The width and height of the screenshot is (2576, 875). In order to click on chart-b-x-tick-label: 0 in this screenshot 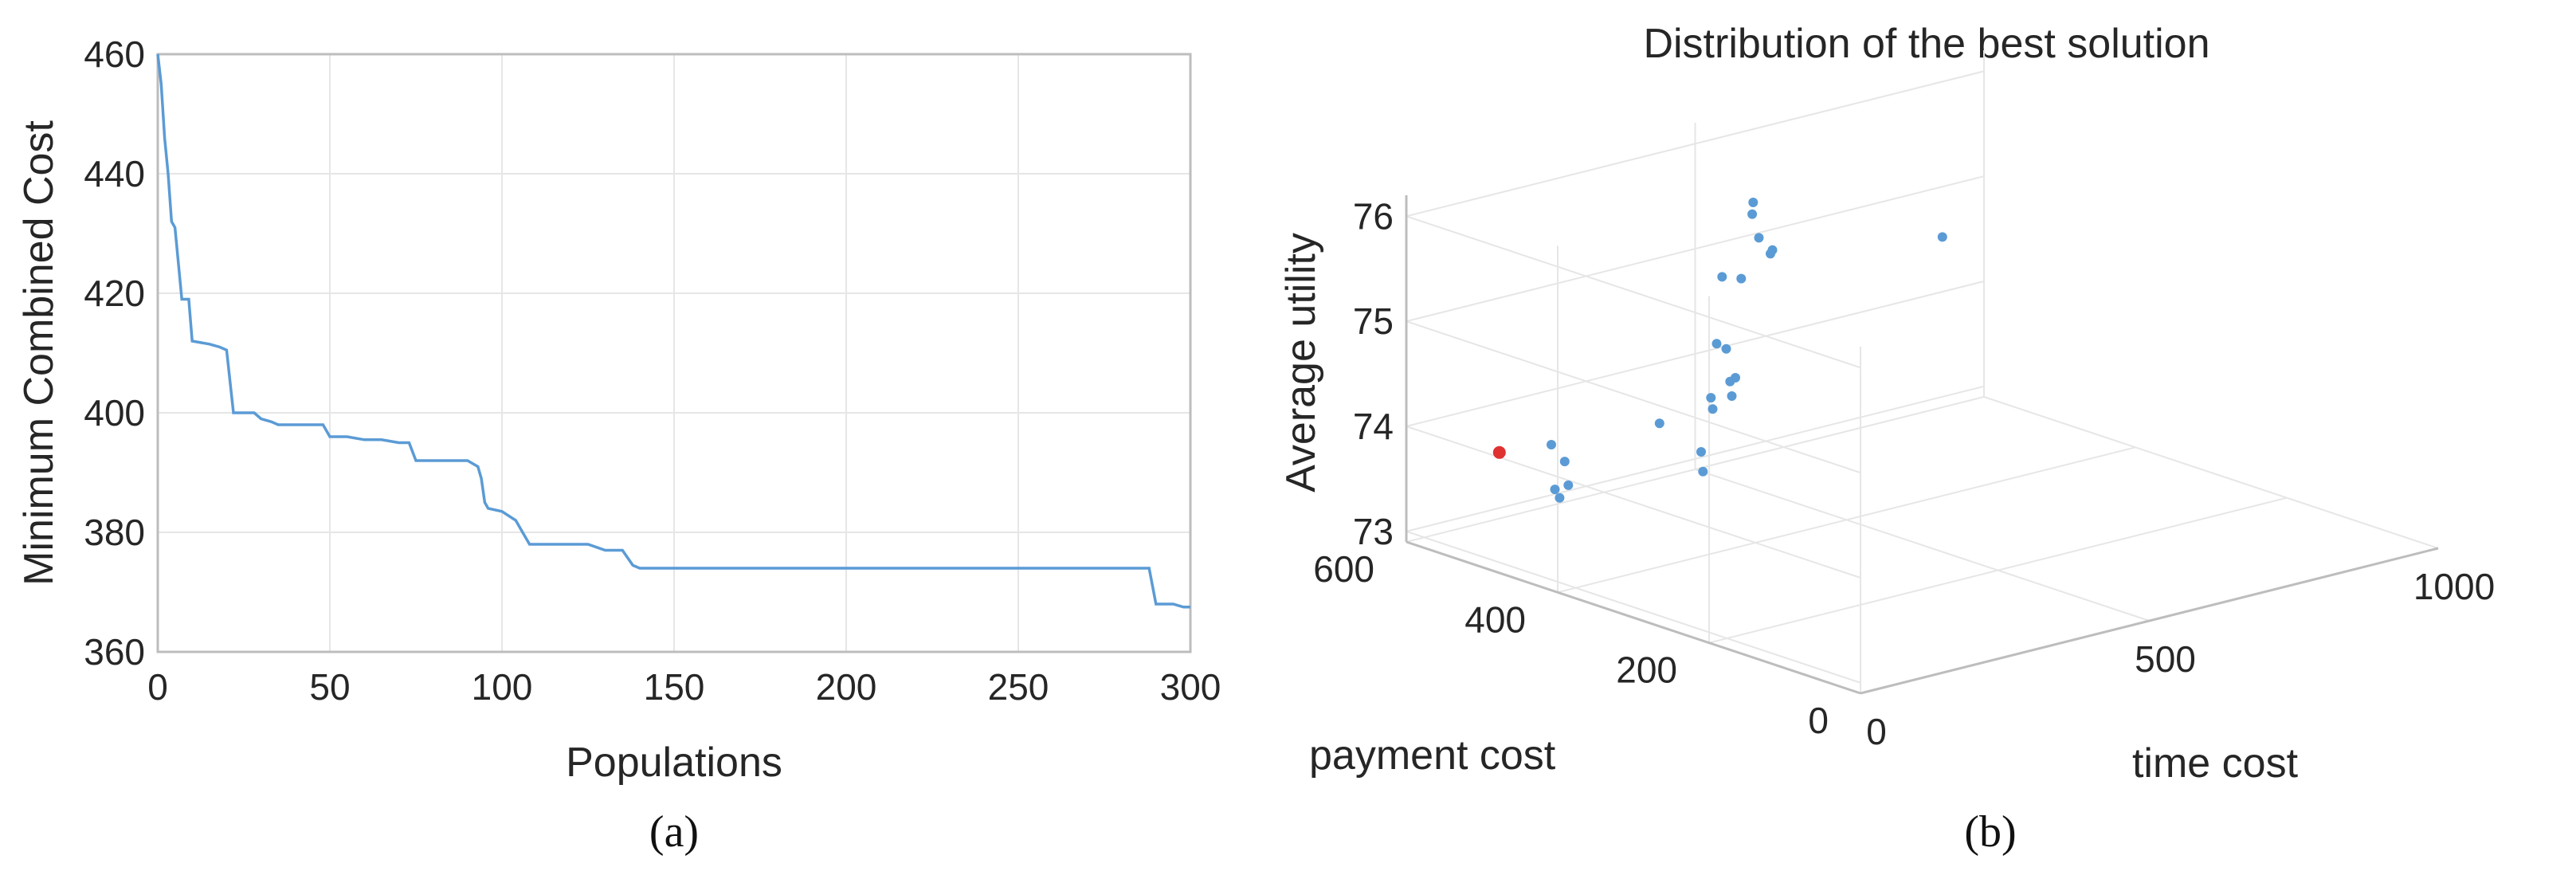, I will do `click(1876, 731)`.